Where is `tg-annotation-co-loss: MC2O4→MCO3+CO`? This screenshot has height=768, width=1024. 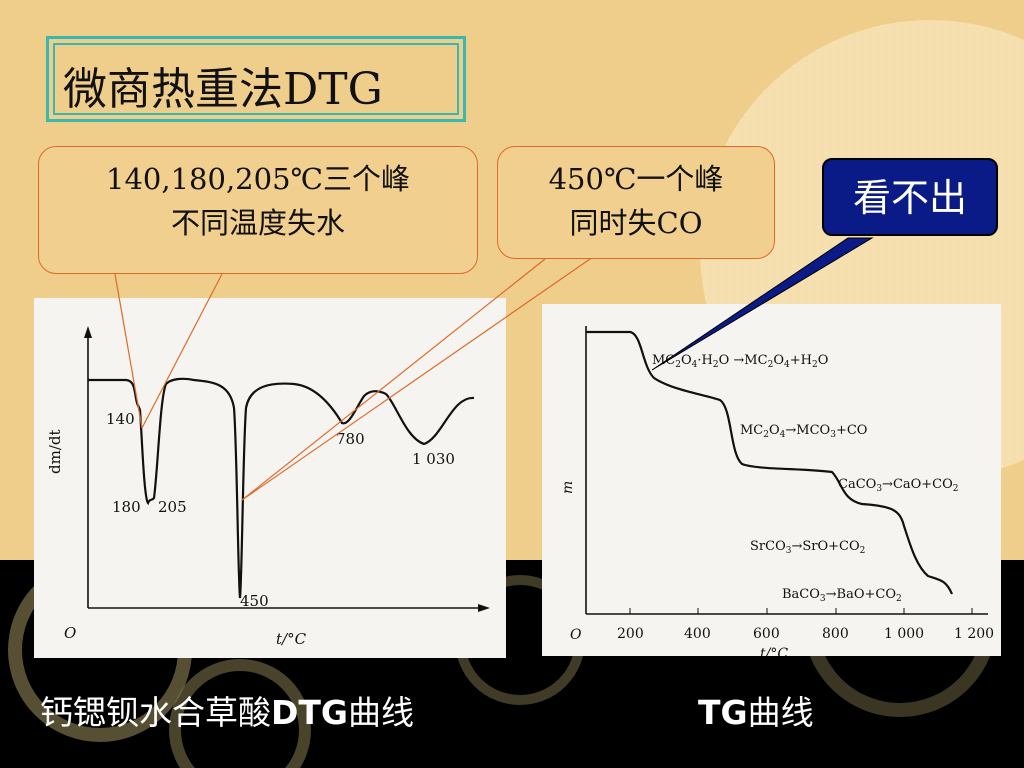 tg-annotation-co-loss: MC2O4→MCO3+CO is located at coordinates (803, 431).